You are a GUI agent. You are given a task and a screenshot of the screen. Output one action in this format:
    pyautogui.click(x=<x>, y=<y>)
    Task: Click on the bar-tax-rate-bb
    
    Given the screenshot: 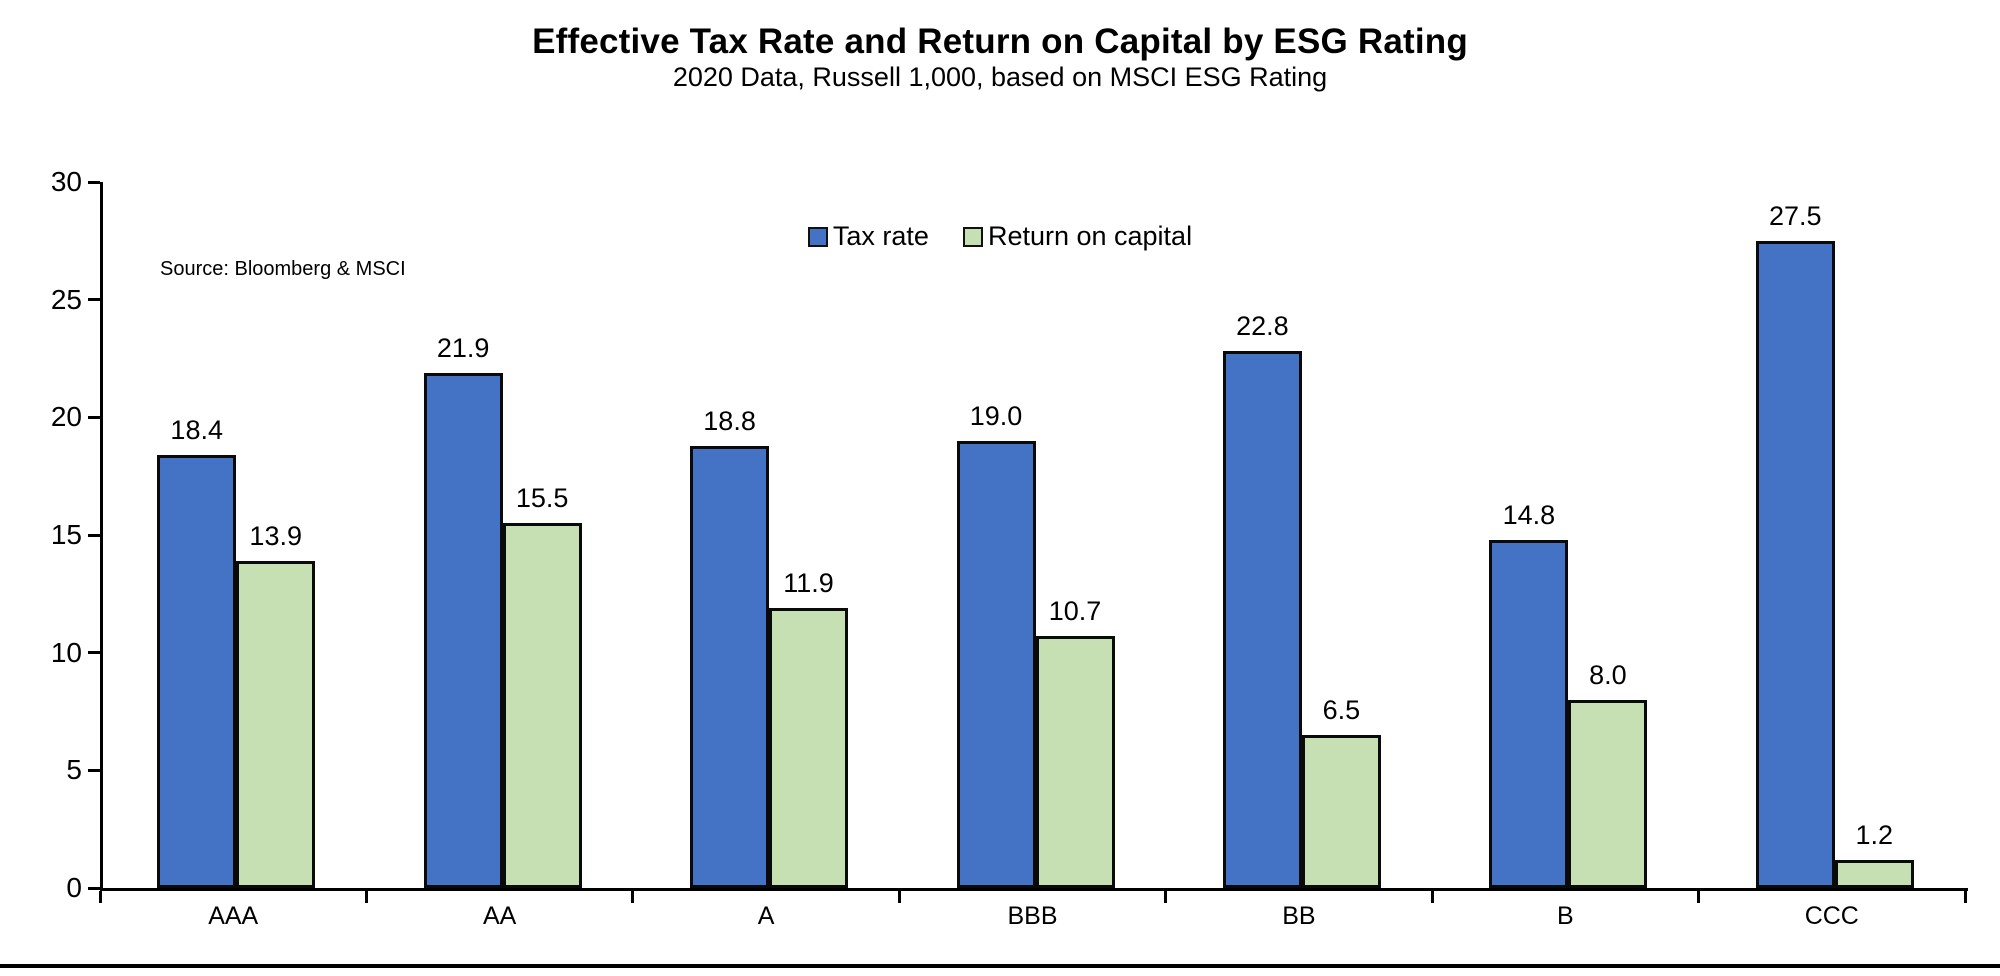 What is the action you would take?
    pyautogui.click(x=1262, y=619)
    